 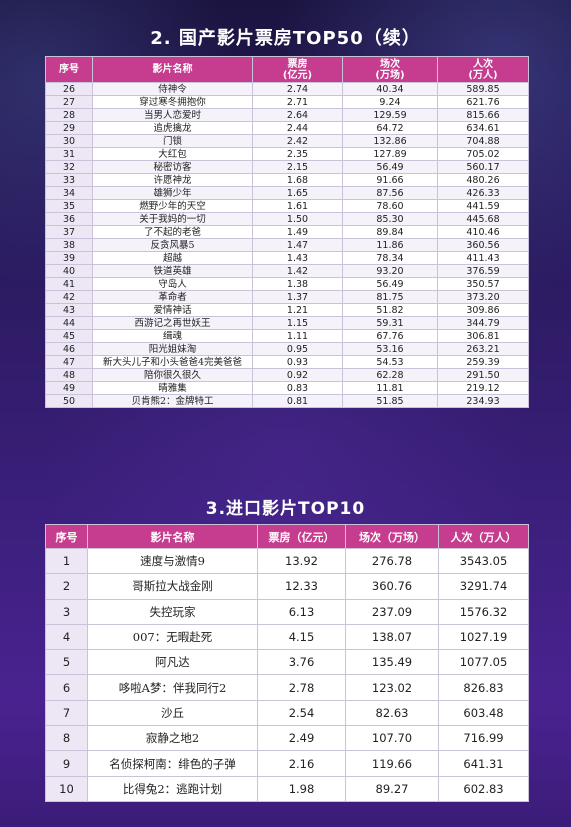 What do you see at coordinates (390, 271) in the screenshot?
I see `screenings-cell: 93.20` at bounding box center [390, 271].